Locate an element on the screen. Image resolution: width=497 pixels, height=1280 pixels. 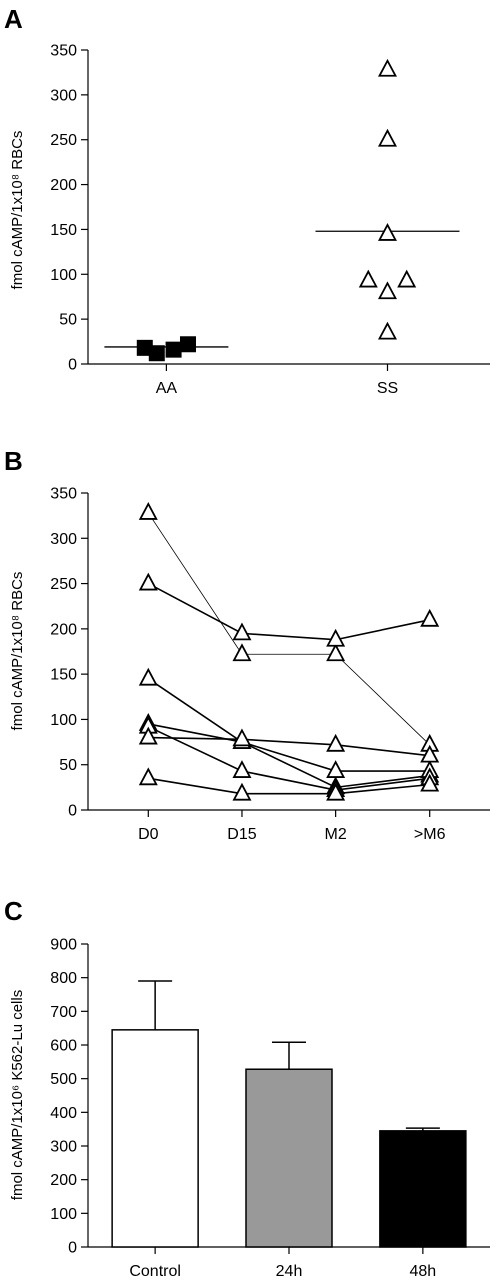
y-tick-label: 600 is located at coordinates (63, 1046).